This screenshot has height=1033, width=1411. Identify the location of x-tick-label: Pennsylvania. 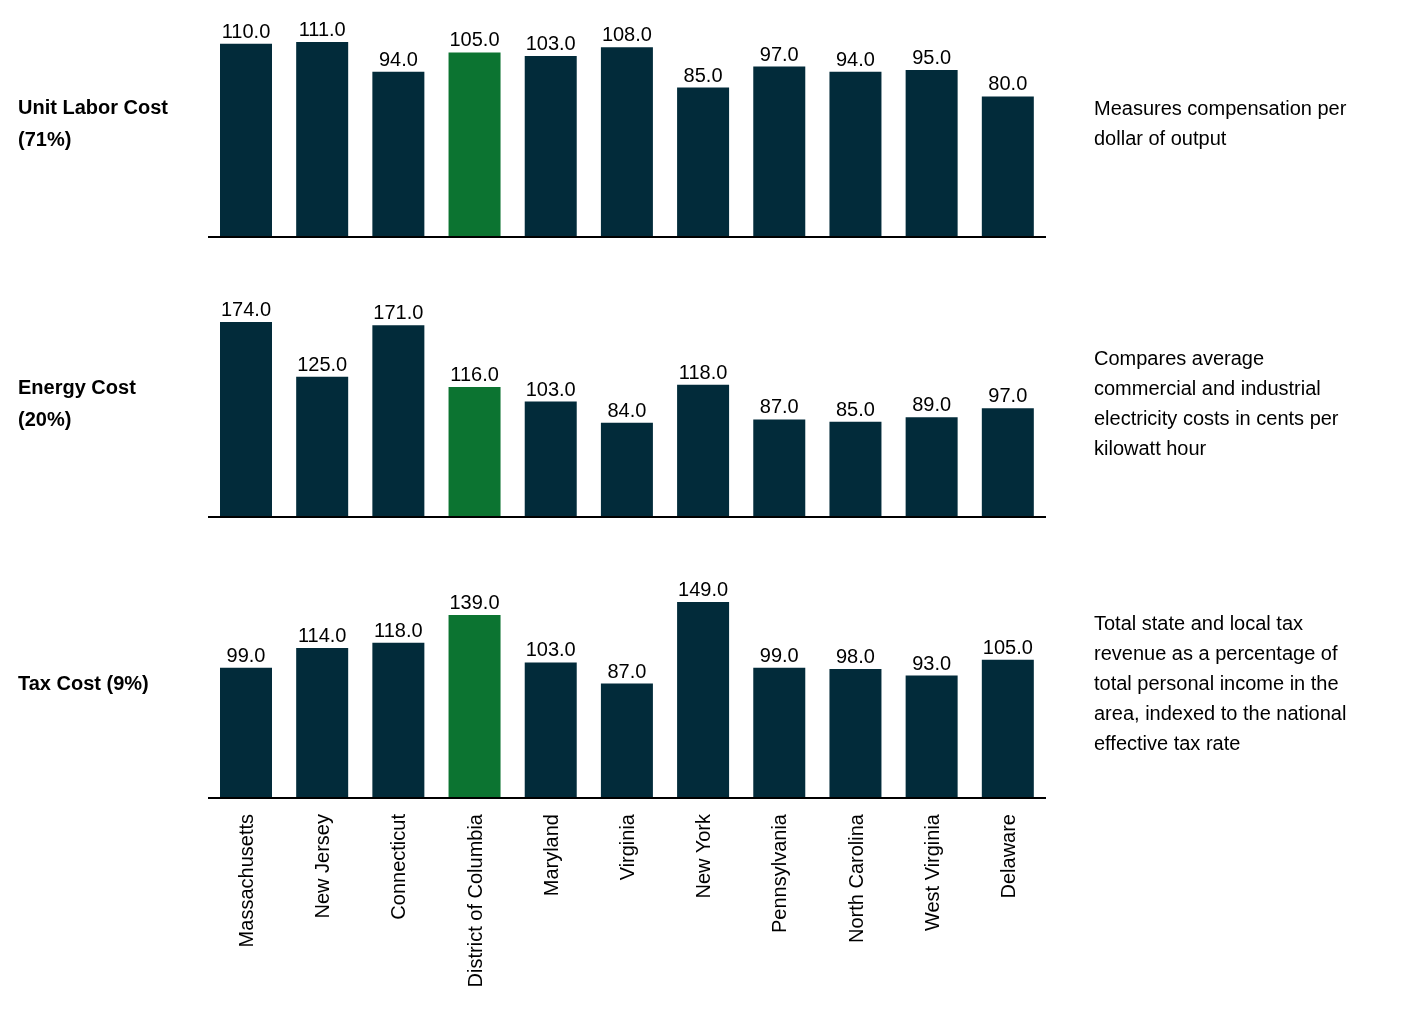
(779, 873).